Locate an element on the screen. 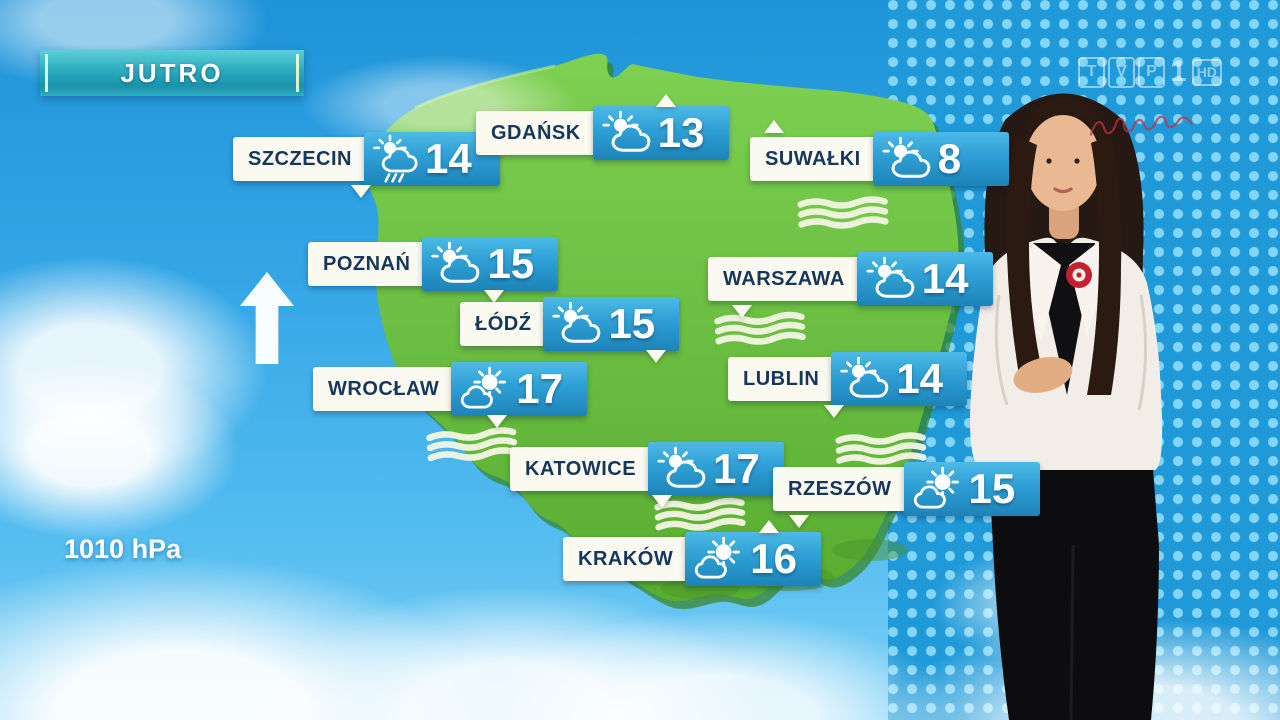  day-banner: JUTRO is located at coordinates (172, 73).